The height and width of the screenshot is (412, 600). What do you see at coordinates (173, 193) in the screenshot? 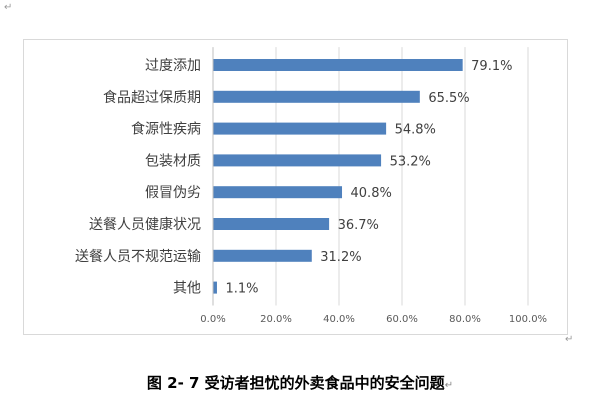
I see `category-label: 假冒伪劣` at bounding box center [173, 193].